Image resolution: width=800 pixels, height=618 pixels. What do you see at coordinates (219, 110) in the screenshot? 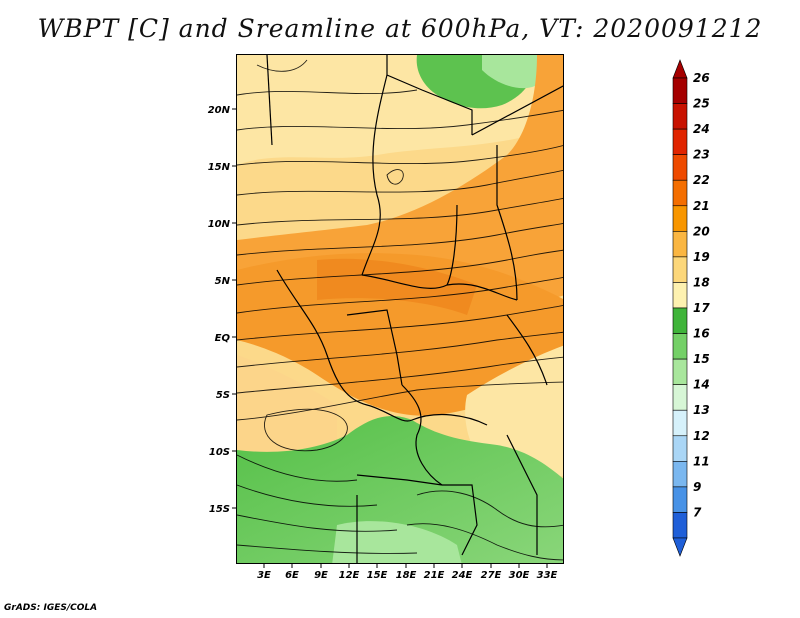
I see `lat-tick-label: 20N` at bounding box center [219, 110].